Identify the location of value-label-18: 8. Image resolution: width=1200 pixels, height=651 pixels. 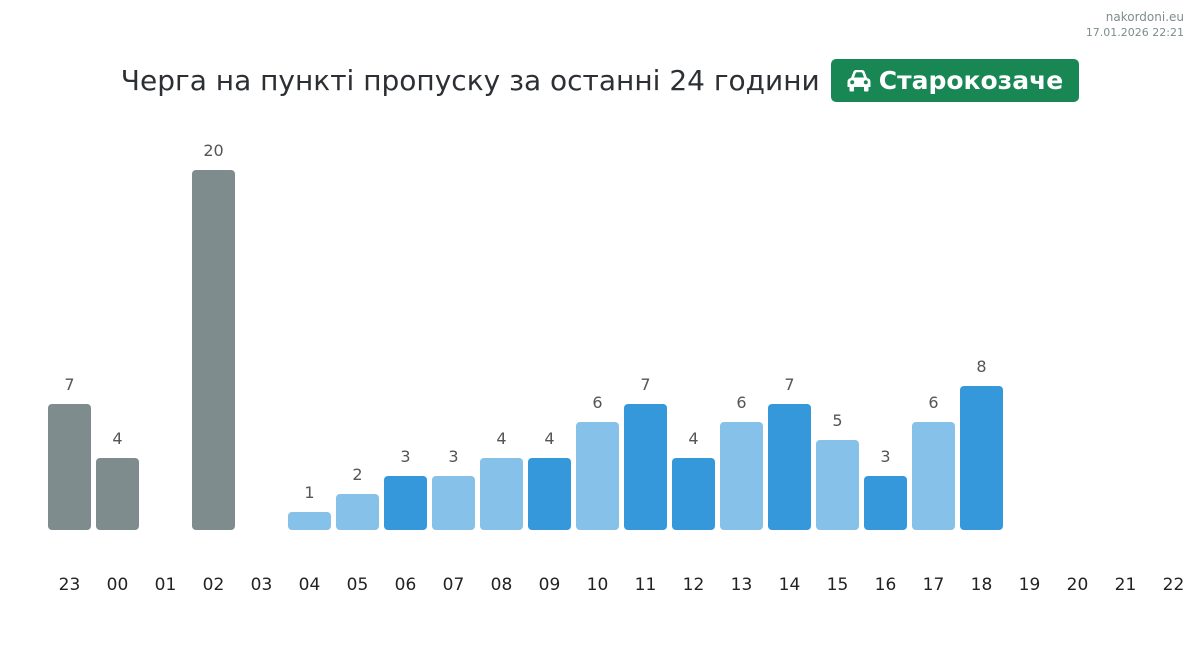
(981, 366).